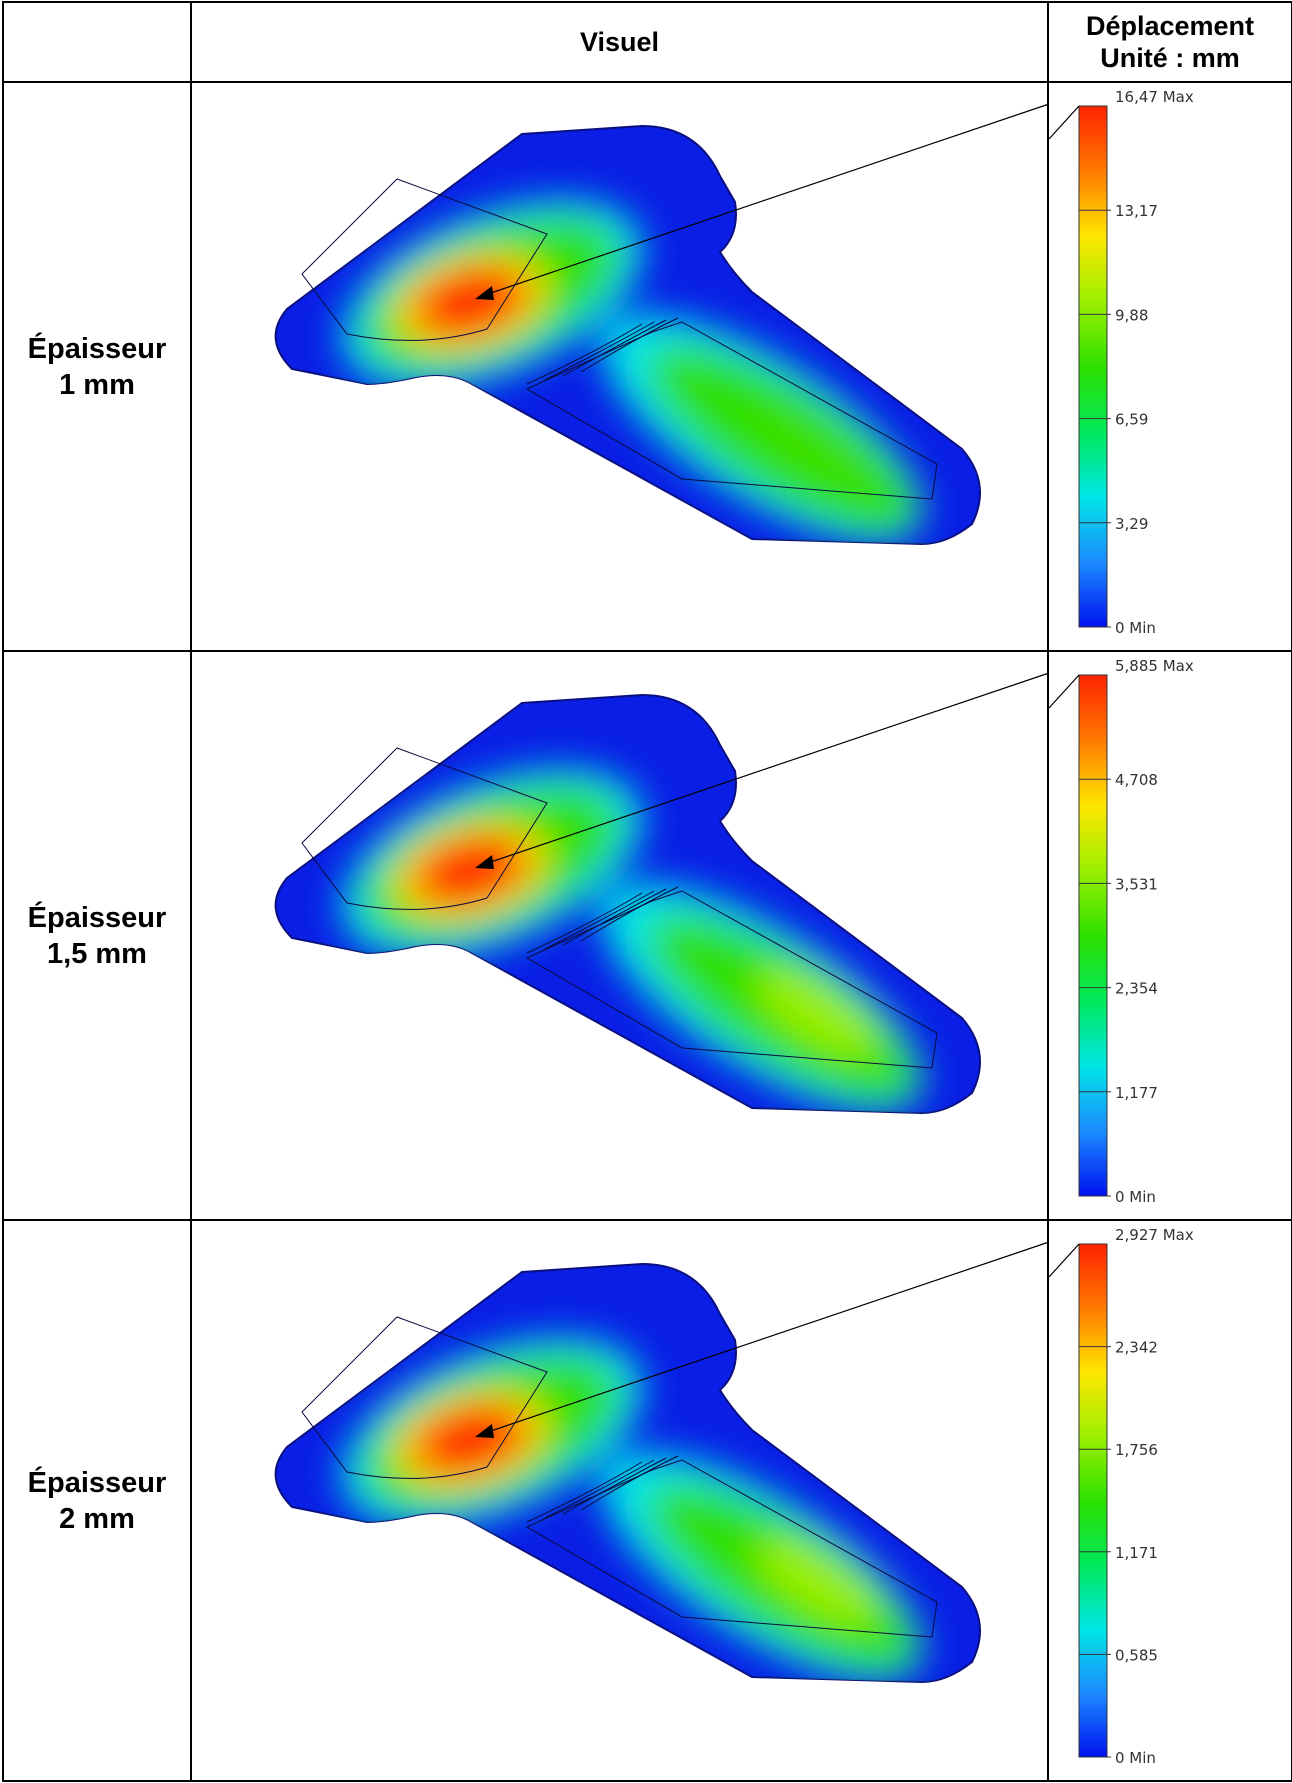 The width and height of the screenshot is (1292, 1783). What do you see at coordinates (1154, 97) in the screenshot?
I see `legend-1-value-0: 16,47 Max` at bounding box center [1154, 97].